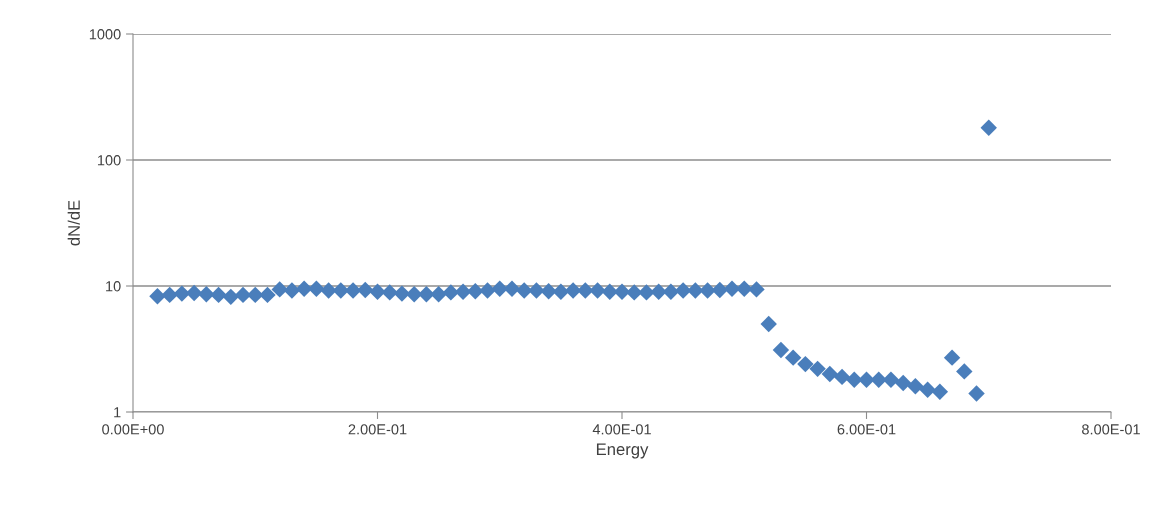 The height and width of the screenshot is (513, 1163). I want to click on x-tick-label: 4.00E-01, so click(621, 429).